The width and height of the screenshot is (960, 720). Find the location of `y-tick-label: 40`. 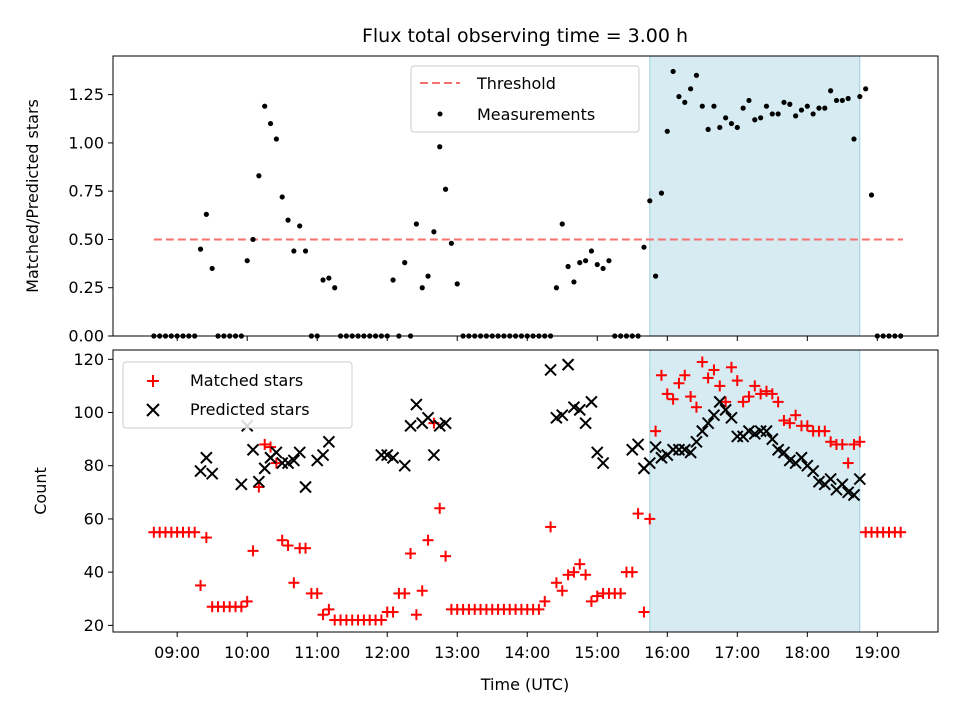

y-tick-label: 40 is located at coordinates (94, 572).